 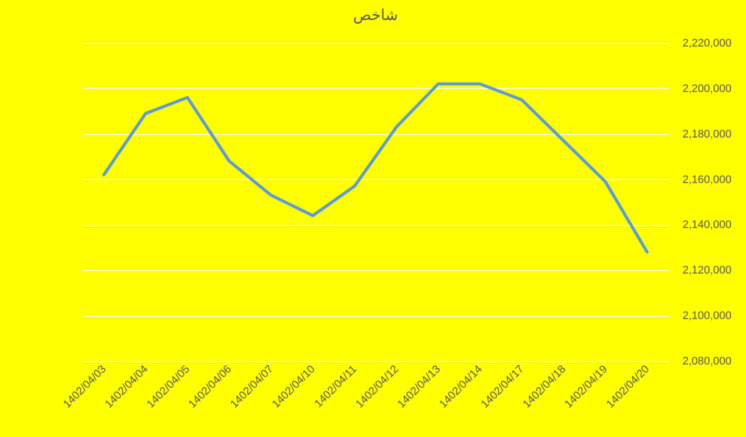 I want to click on y-tick-label: 2,200,000, so click(x=707, y=88).